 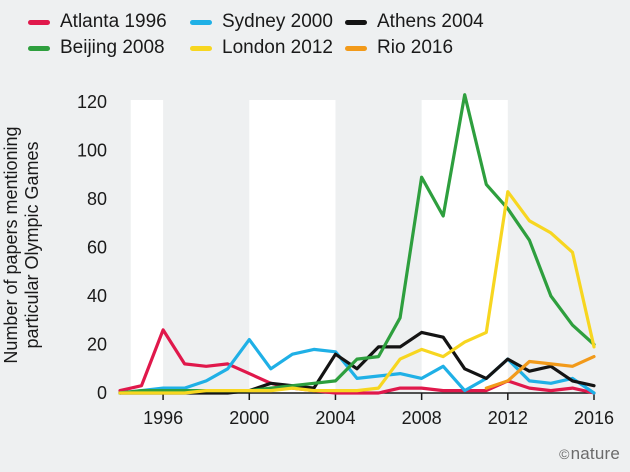 I want to click on x-tick-label-2004: 2004, so click(x=335, y=418).